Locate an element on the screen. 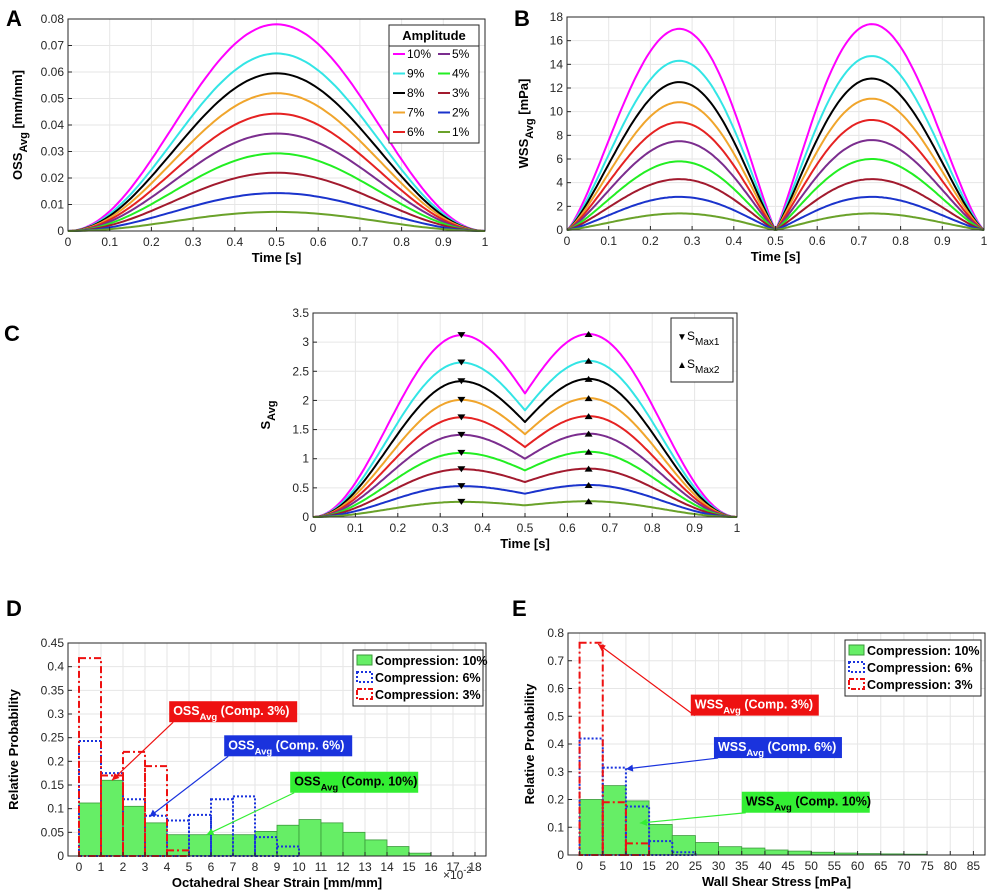 Image resolution: width=996 pixels, height=895 pixels. legend-marker: ▼ is located at coordinates (682, 337).